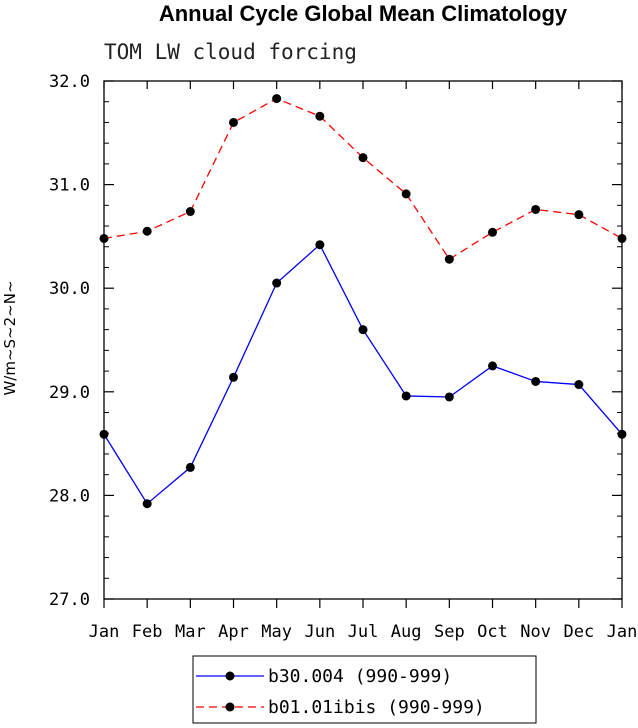 This screenshot has width=638, height=728. What do you see at coordinates (276, 632) in the screenshot?
I see `x-tick-label: May` at bounding box center [276, 632].